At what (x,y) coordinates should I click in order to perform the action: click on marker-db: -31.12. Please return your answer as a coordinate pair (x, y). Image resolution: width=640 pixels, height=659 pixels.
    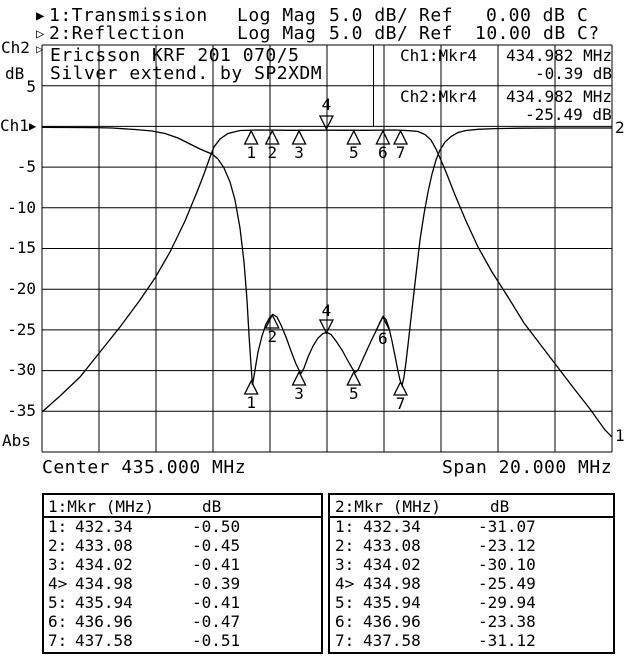
    Looking at the image, I should click on (507, 640).